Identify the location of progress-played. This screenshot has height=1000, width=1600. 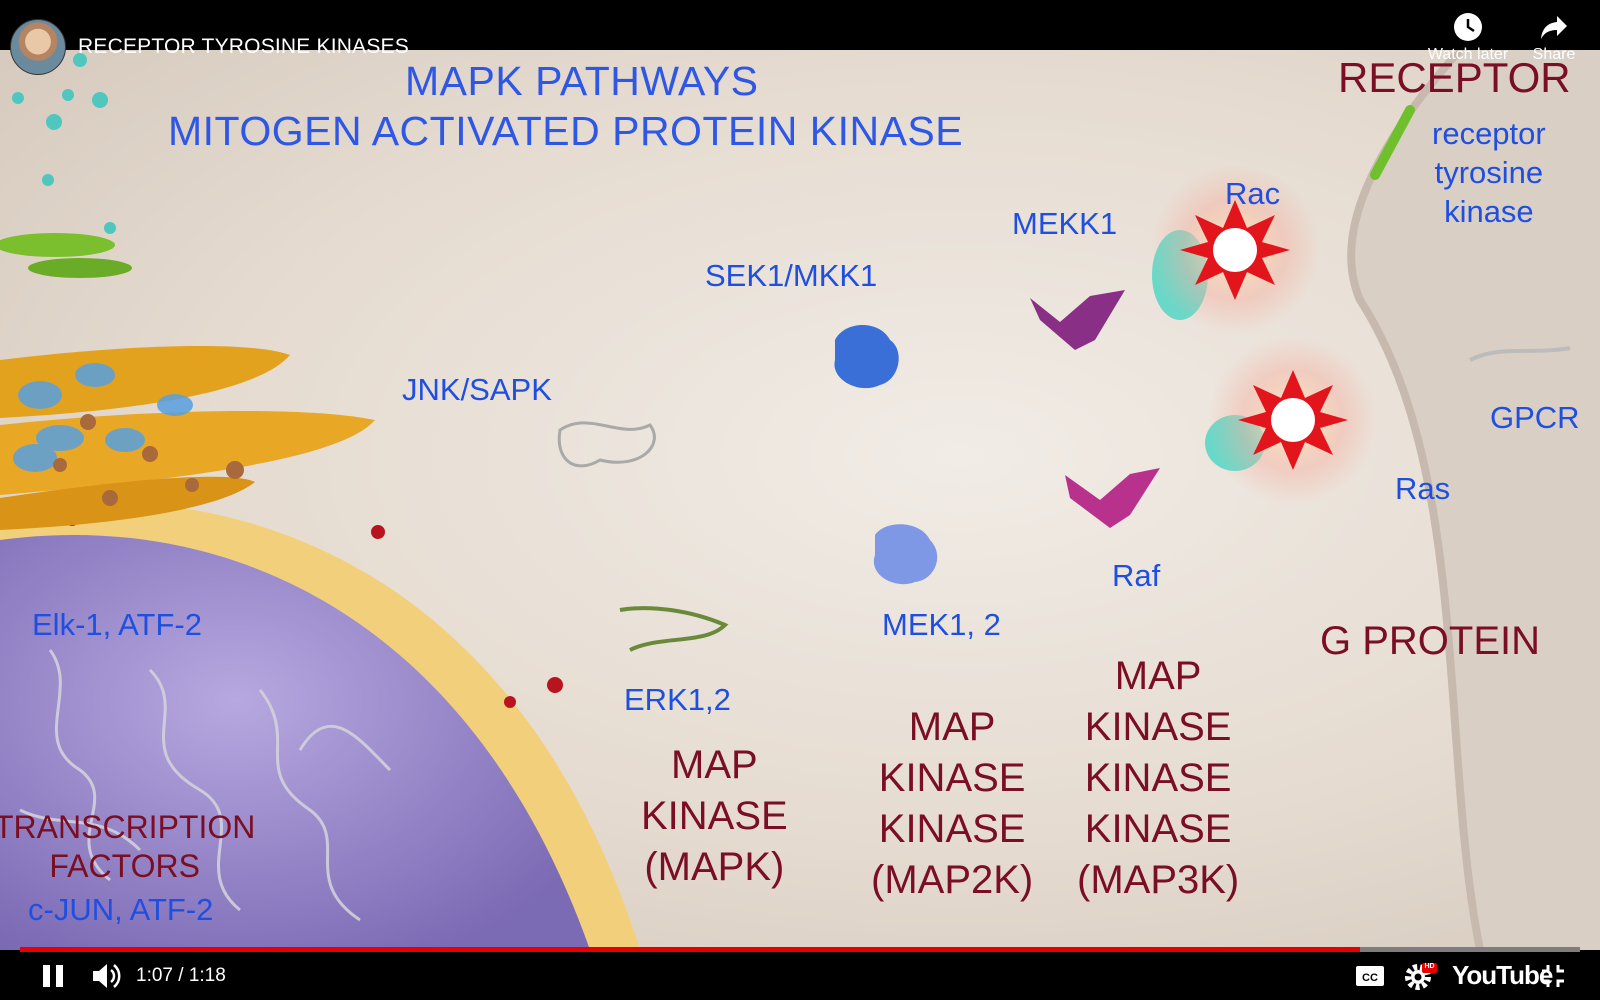
(690, 949).